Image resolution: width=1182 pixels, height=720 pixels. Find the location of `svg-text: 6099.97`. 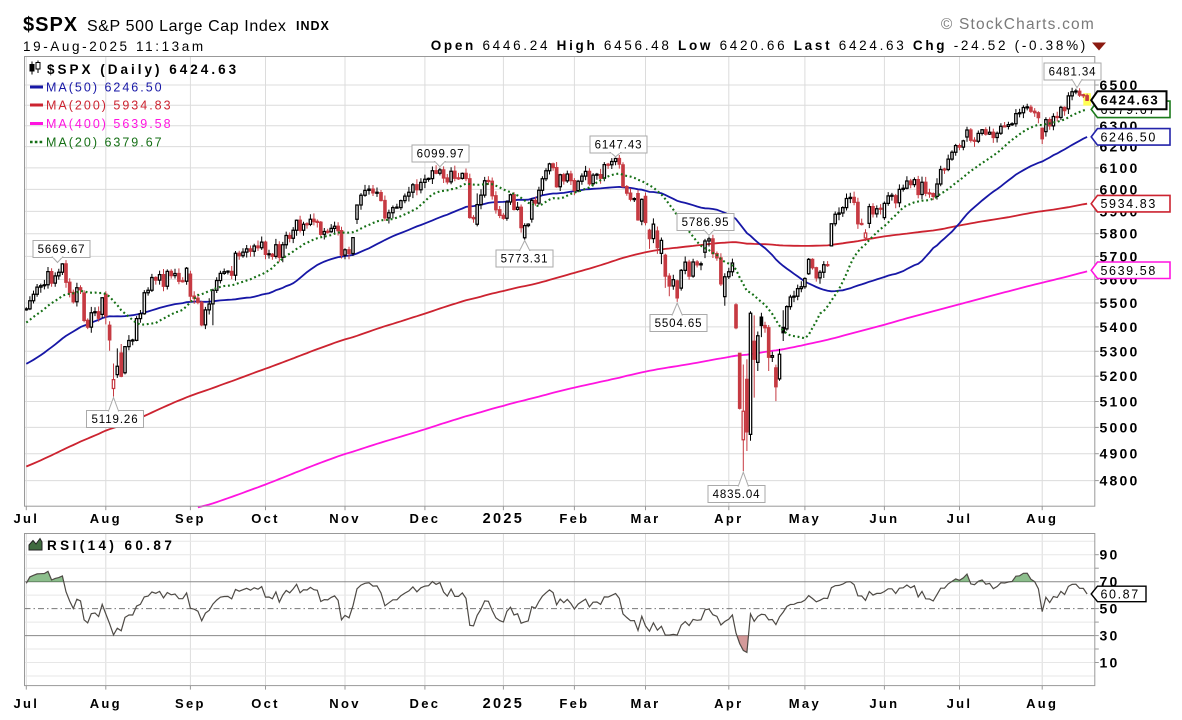

svg-text: 6099.97 is located at coordinates (441, 155).